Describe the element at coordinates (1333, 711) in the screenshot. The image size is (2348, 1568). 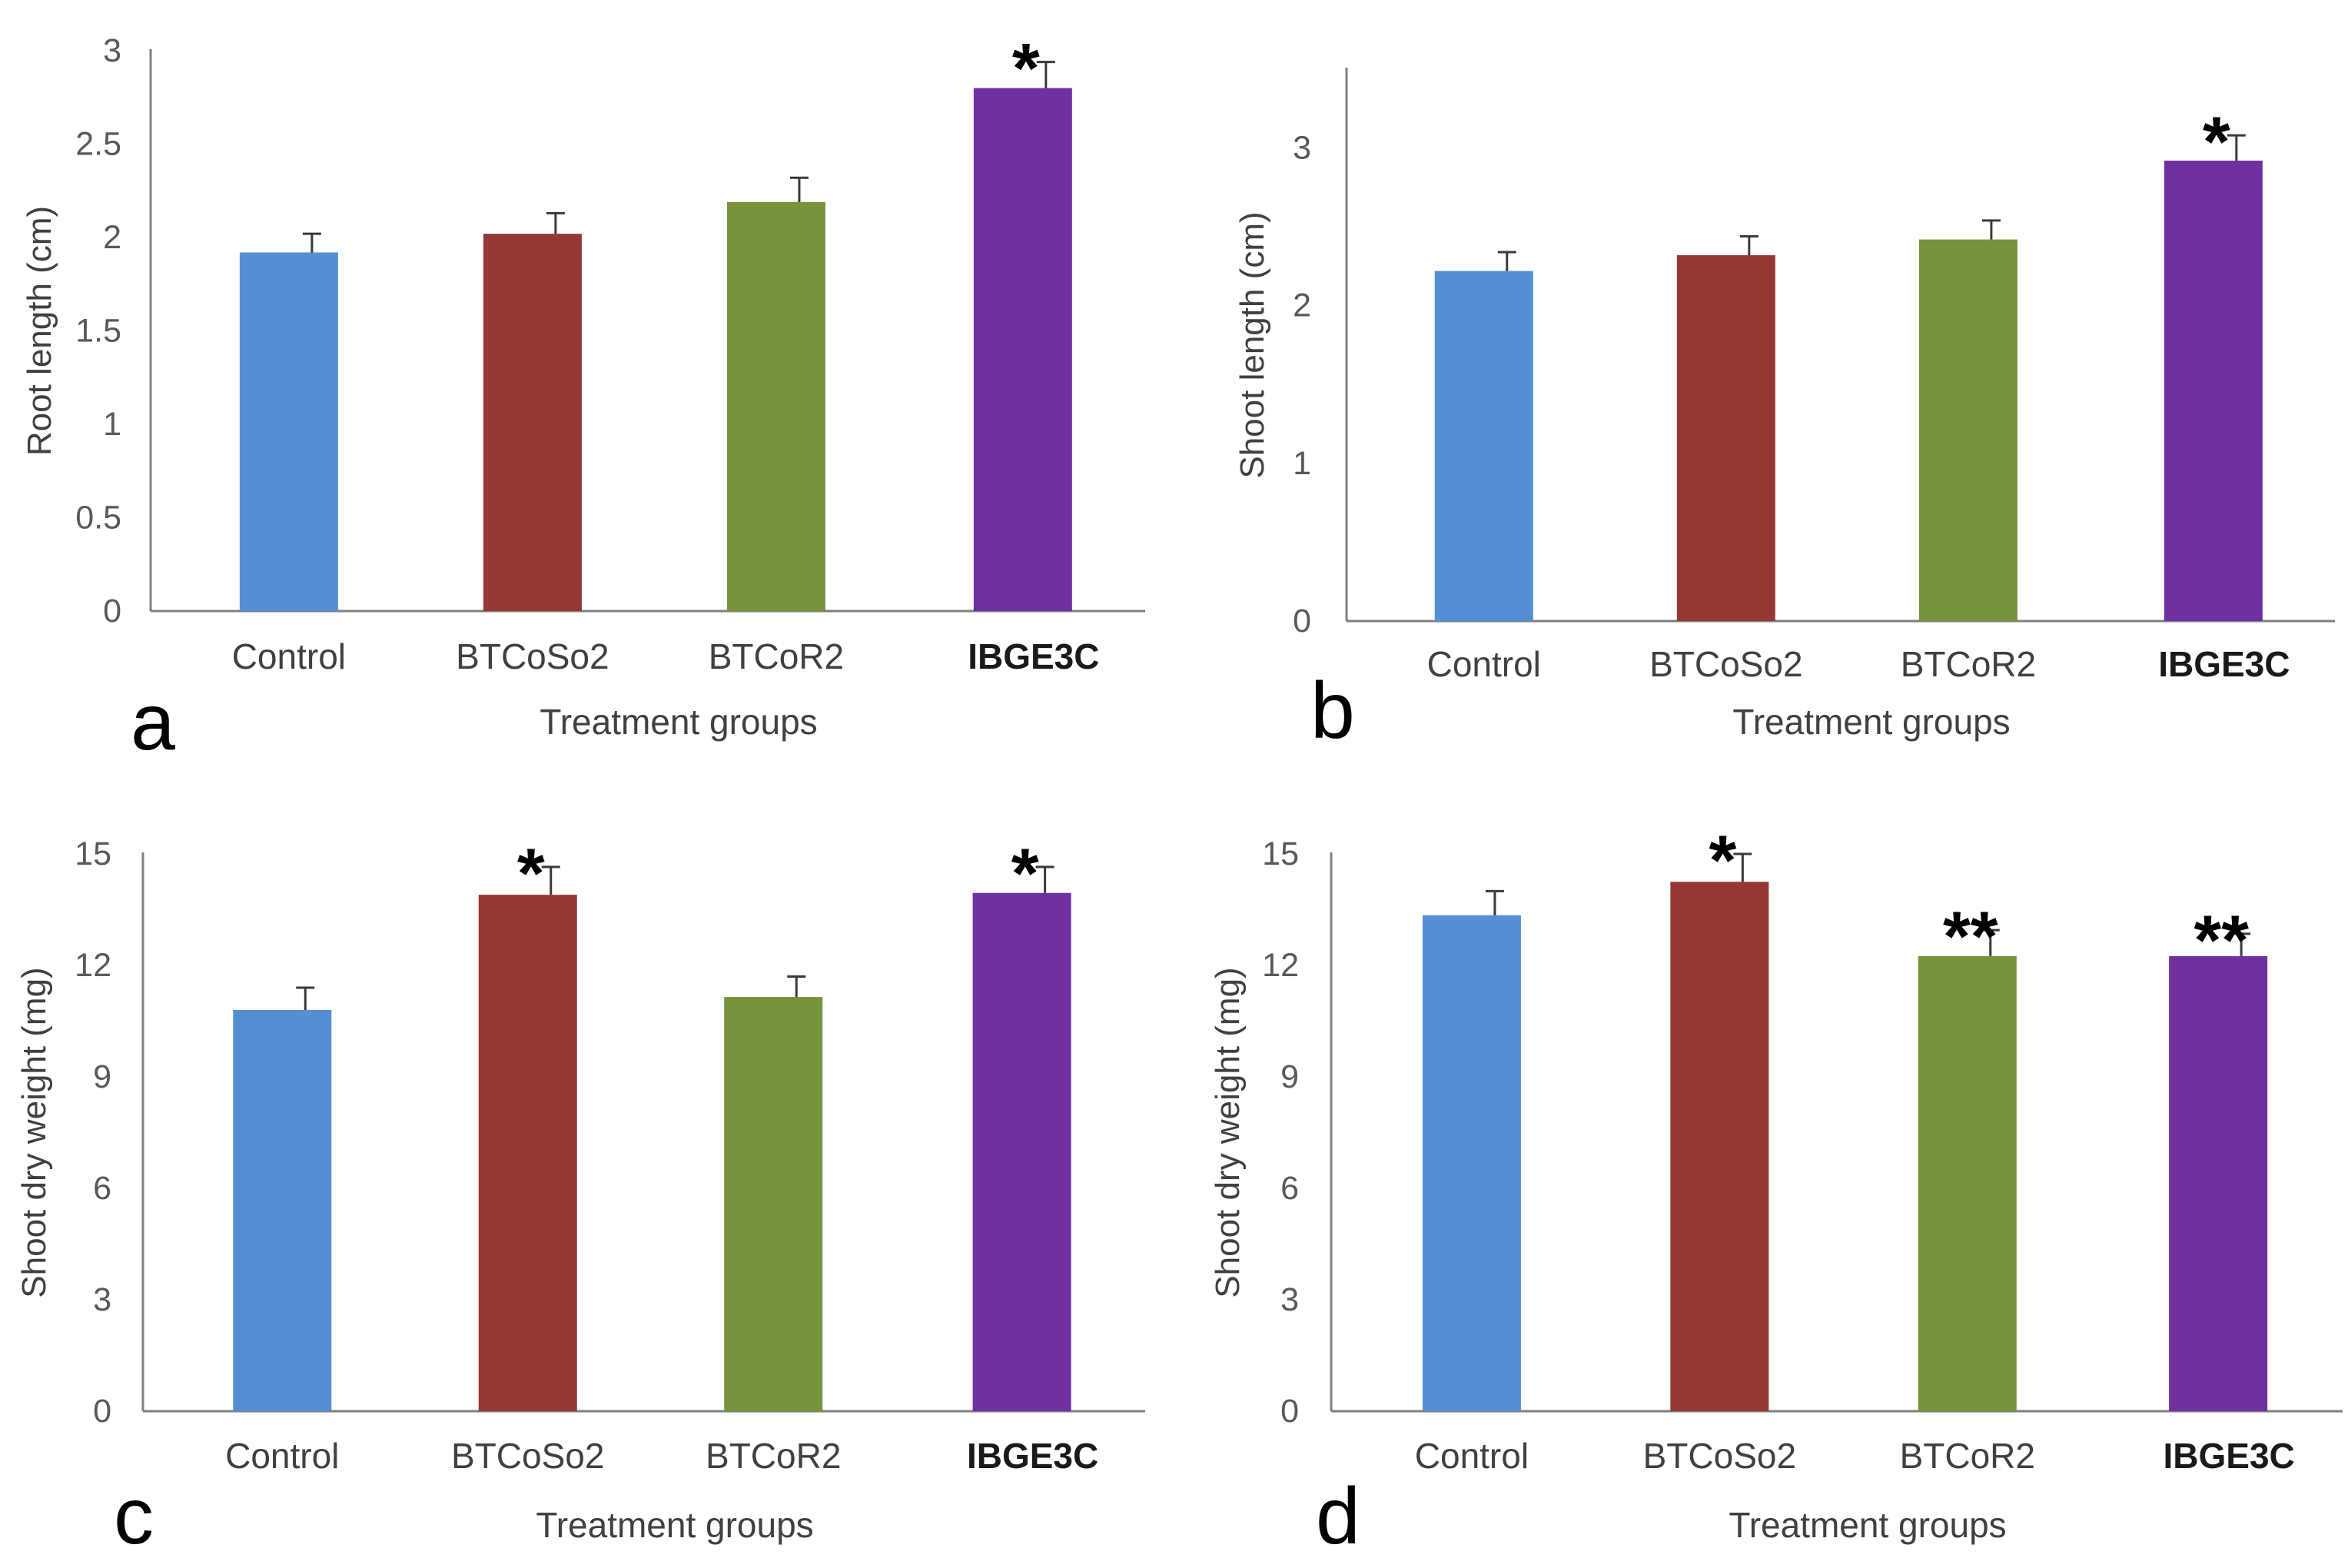
I see `panel-letter: b` at that location.